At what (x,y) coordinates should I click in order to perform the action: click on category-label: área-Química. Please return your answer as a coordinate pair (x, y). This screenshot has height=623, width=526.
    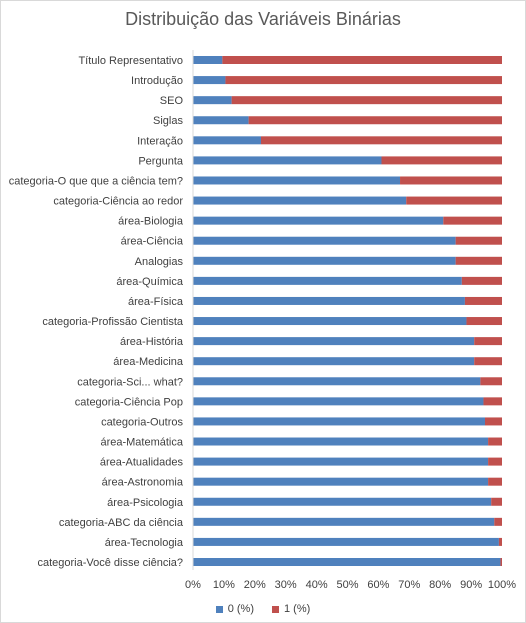
    Looking at the image, I should click on (150, 282).